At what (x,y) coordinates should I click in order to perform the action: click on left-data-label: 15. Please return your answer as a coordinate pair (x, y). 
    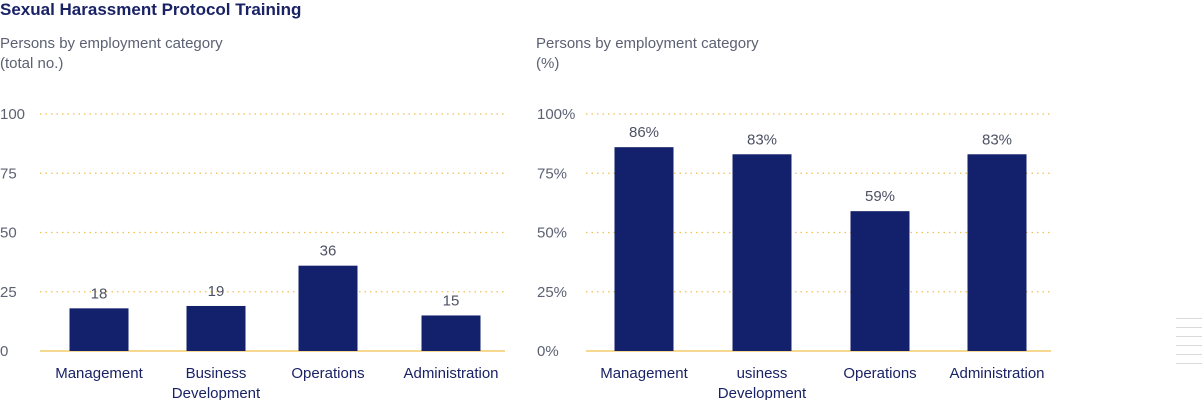
    Looking at the image, I should click on (451, 300).